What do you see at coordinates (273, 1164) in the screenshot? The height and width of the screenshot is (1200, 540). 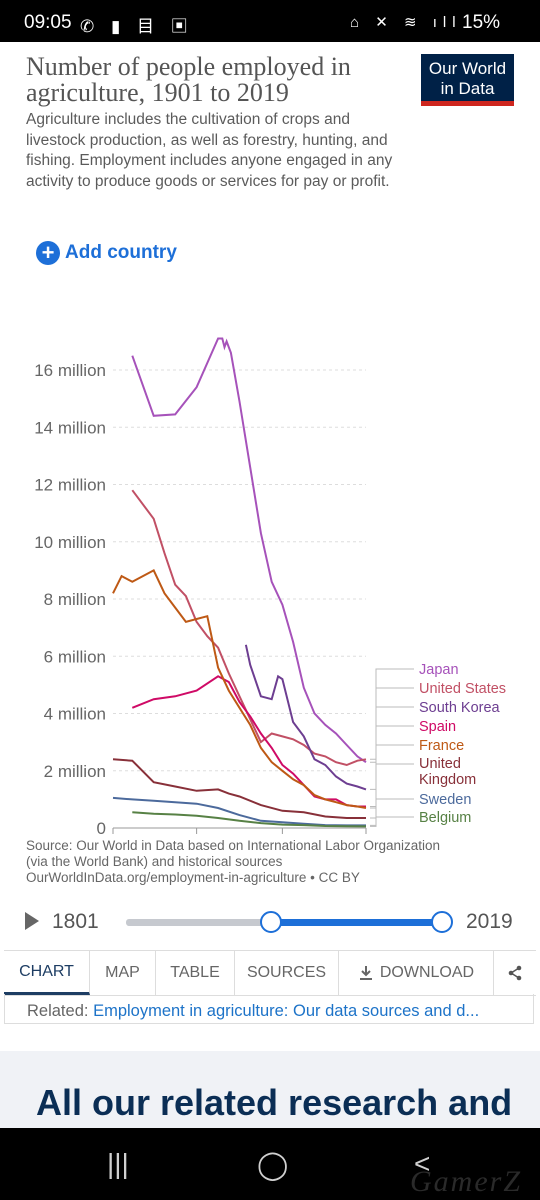 I see `home-button: ◯` at bounding box center [273, 1164].